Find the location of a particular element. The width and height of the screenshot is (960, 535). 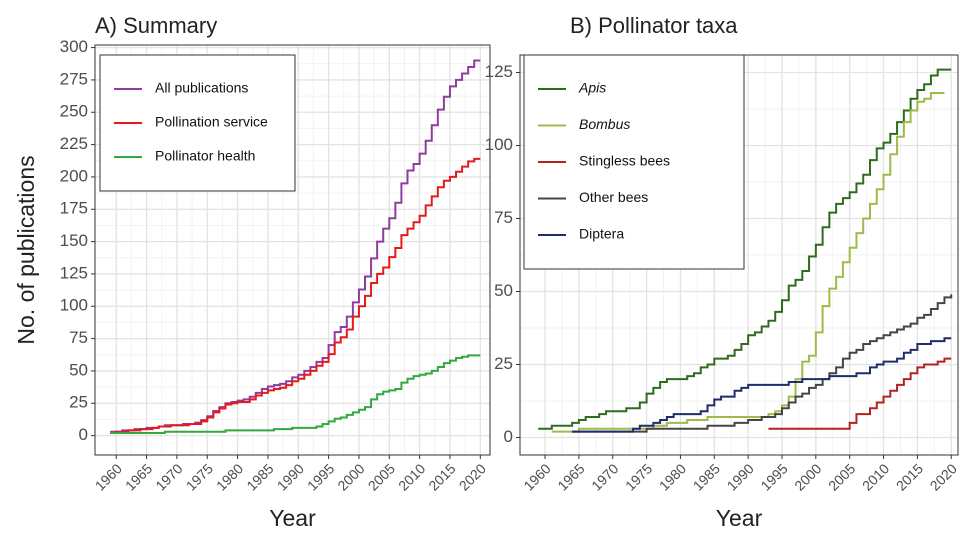

y-axis-label: No. of publications is located at coordinates (26, 249).